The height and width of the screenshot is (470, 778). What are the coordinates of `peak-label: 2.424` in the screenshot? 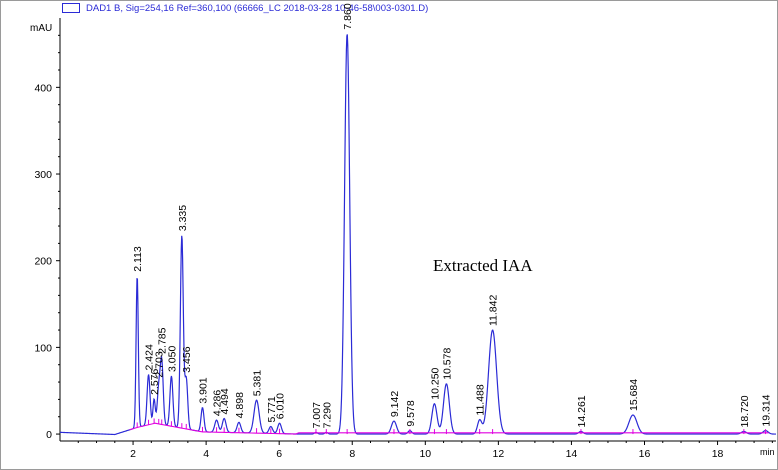 It's located at (150, 357).